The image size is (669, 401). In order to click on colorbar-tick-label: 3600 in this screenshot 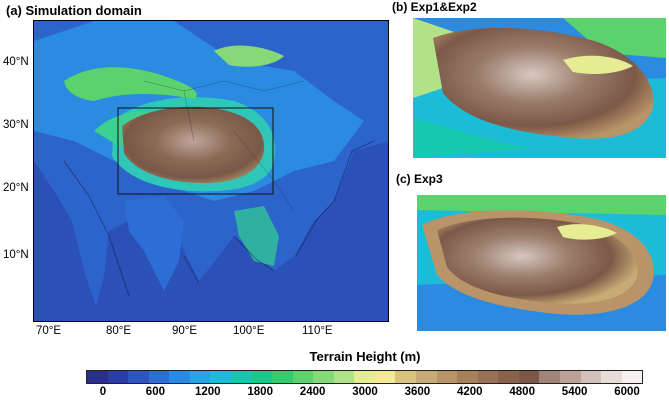, I will do `click(417, 392)`.